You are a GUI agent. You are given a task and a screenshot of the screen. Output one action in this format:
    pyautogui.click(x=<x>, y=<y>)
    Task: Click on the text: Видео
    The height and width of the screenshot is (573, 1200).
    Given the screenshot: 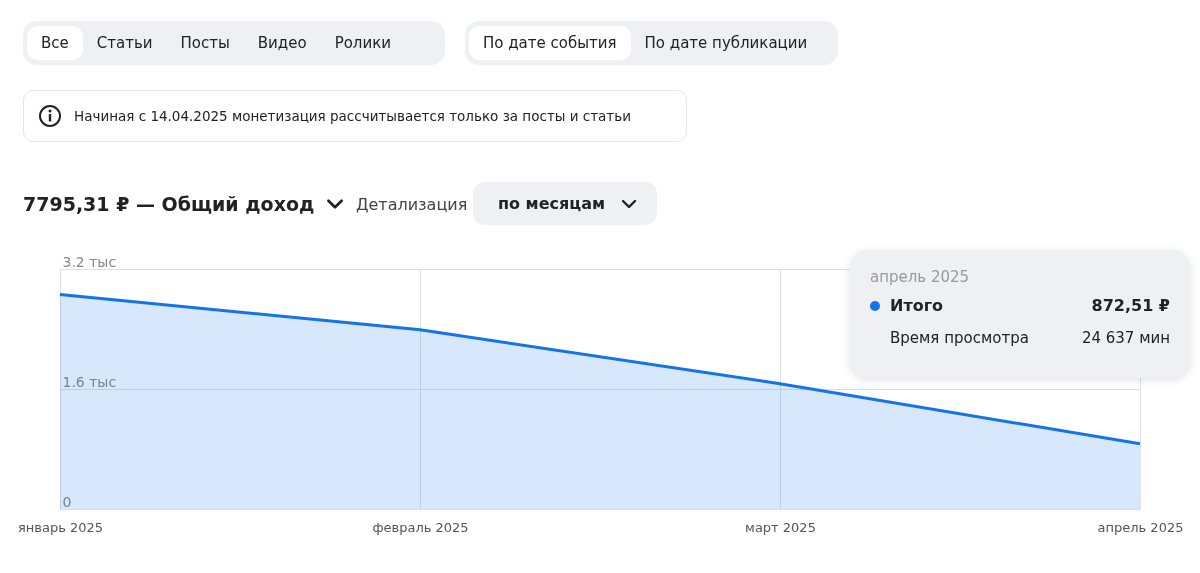 What is the action you would take?
    pyautogui.click(x=282, y=43)
    